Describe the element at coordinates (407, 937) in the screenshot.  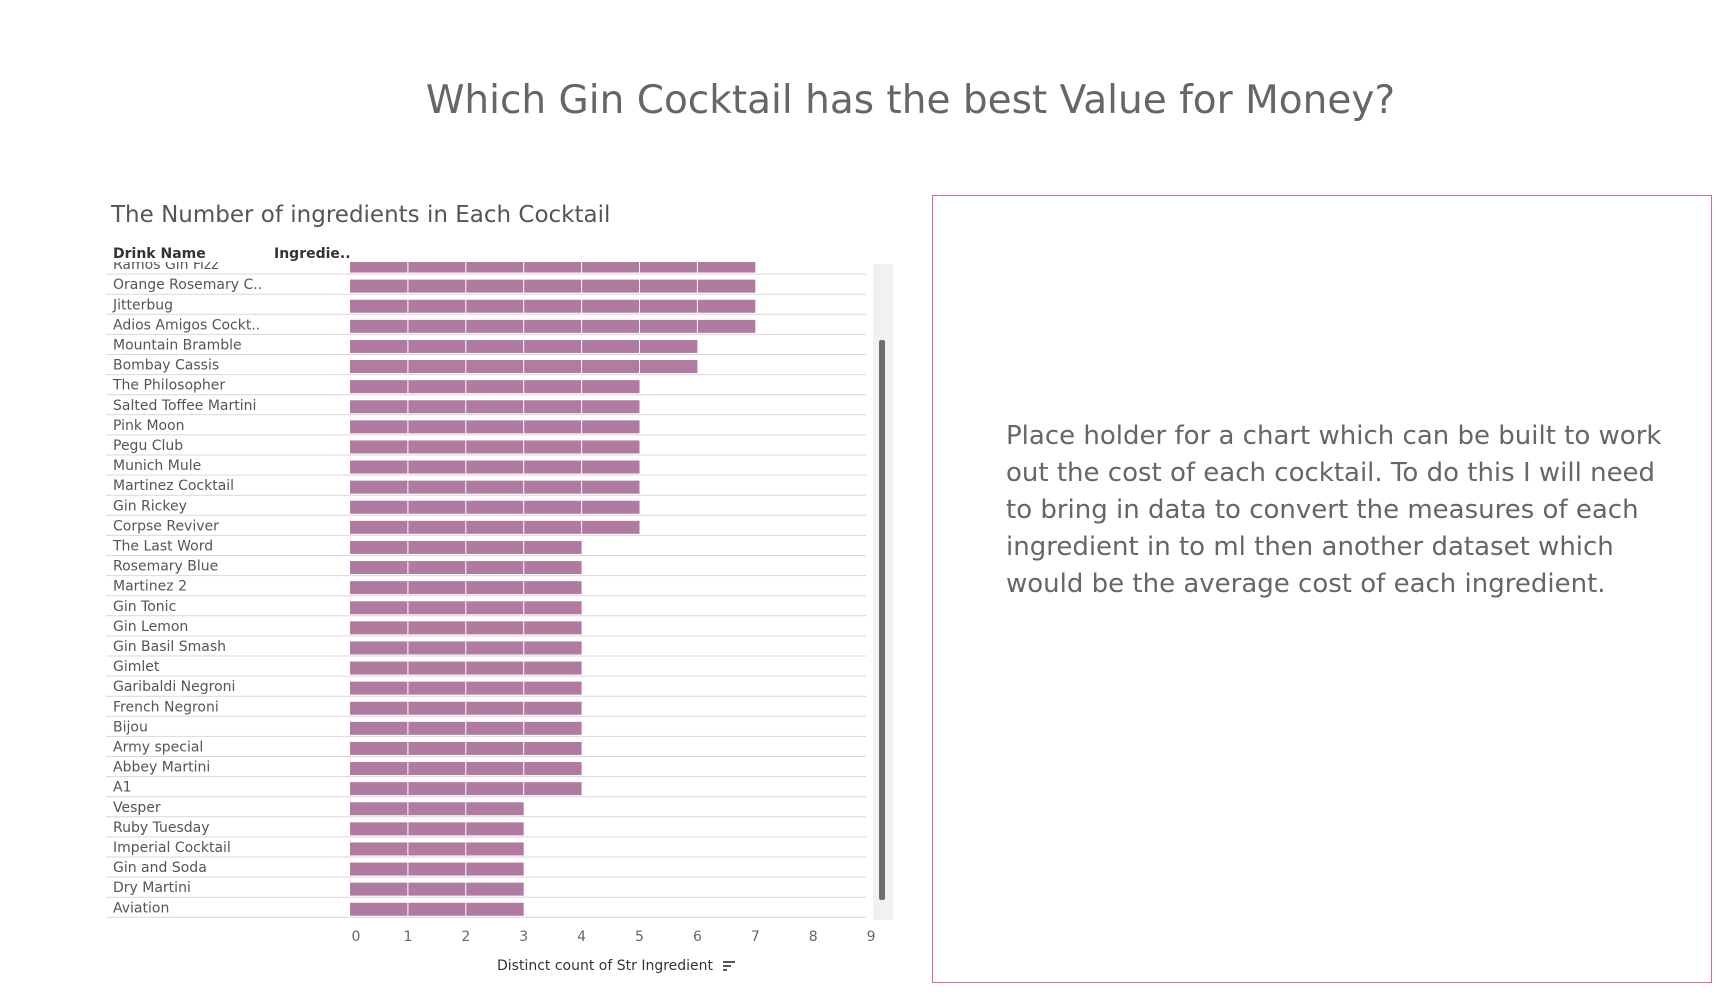
I see `x-tick-label: 1` at that location.